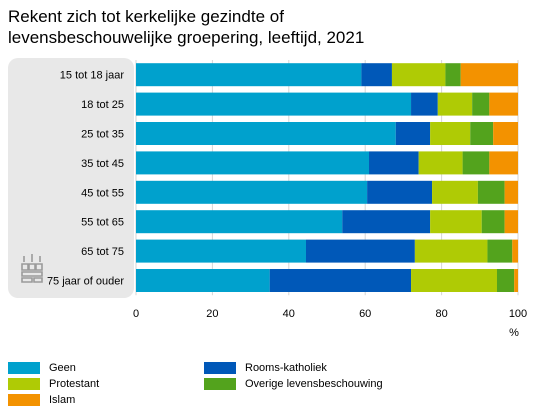  I want to click on legend-item: Protestant, so click(53, 384).